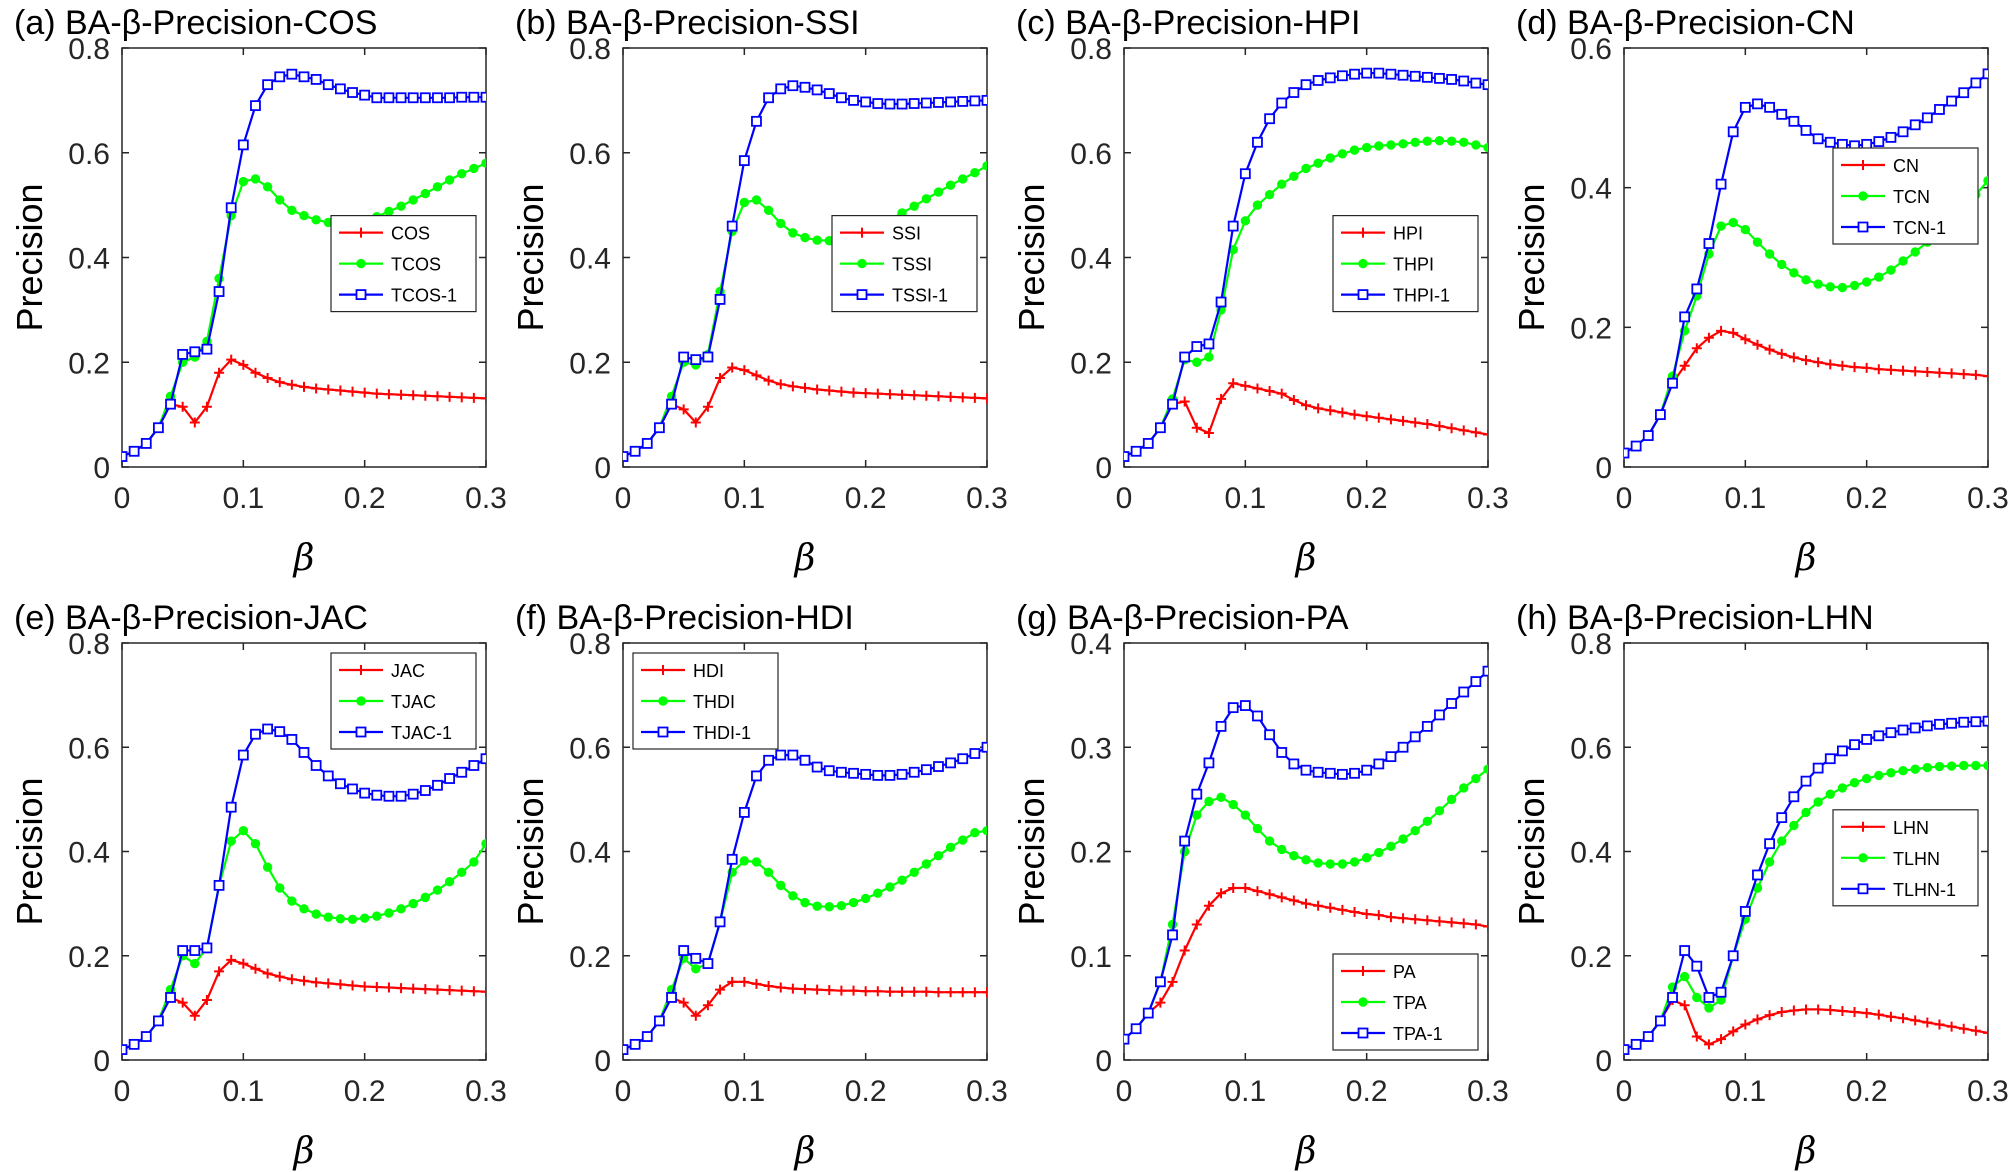 Image resolution: width=2016 pixels, height=1172 pixels. What do you see at coordinates (101, 1061) in the screenshot?
I see `y-tick-label: 0` at bounding box center [101, 1061].